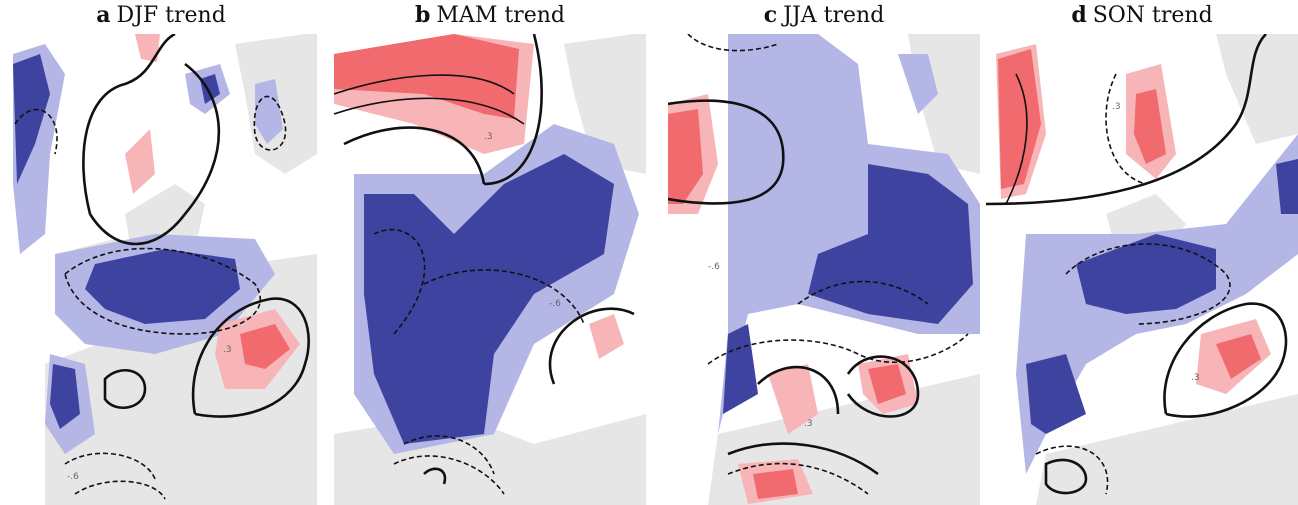 The image size is (1298, 505). Describe the element at coordinates (770, 15) in the screenshot. I see `panel-letter: c` at that location.